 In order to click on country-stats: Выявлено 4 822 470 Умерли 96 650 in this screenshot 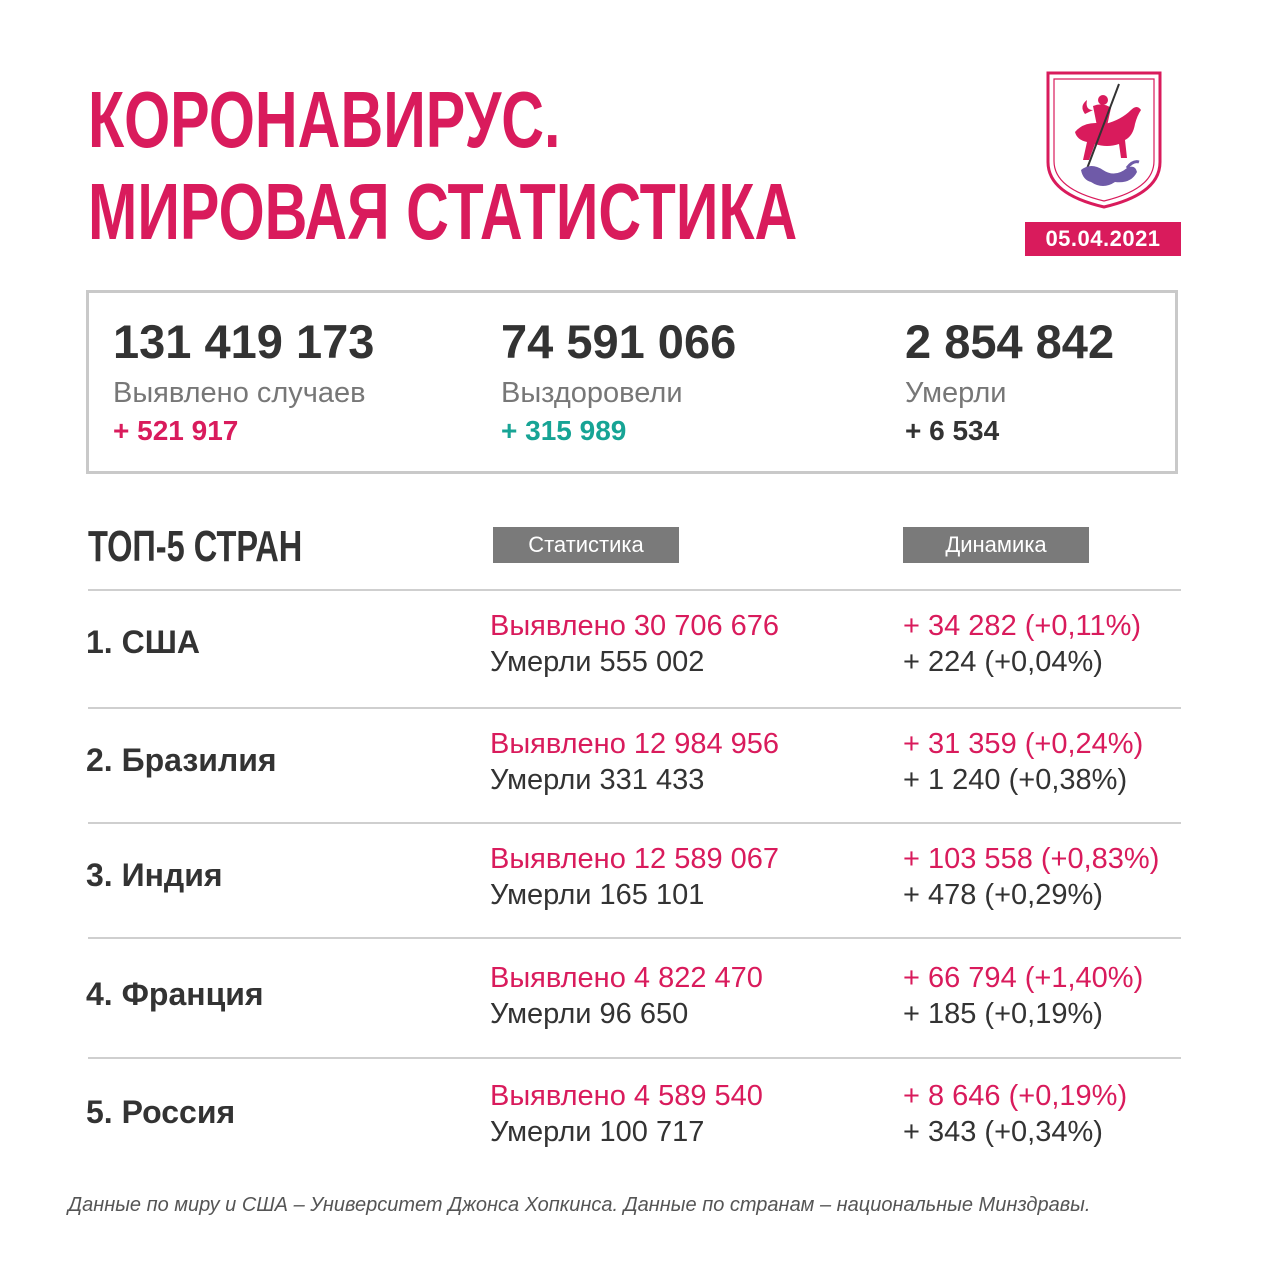, I will do `click(626, 996)`.